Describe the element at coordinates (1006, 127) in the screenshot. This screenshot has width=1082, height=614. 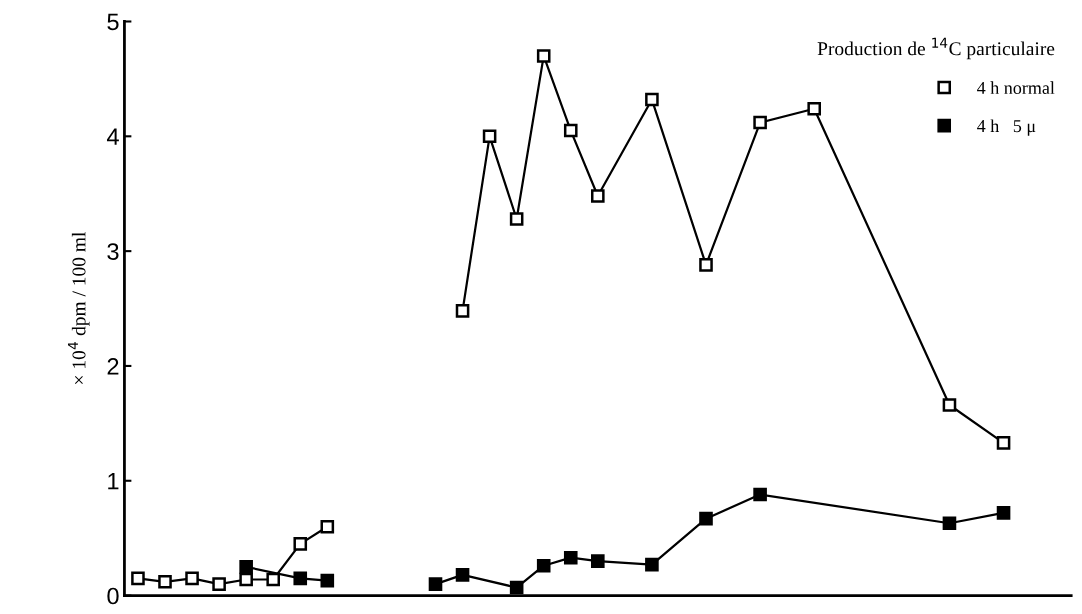
I see `legend-label: 4 h 5 μ` at that location.